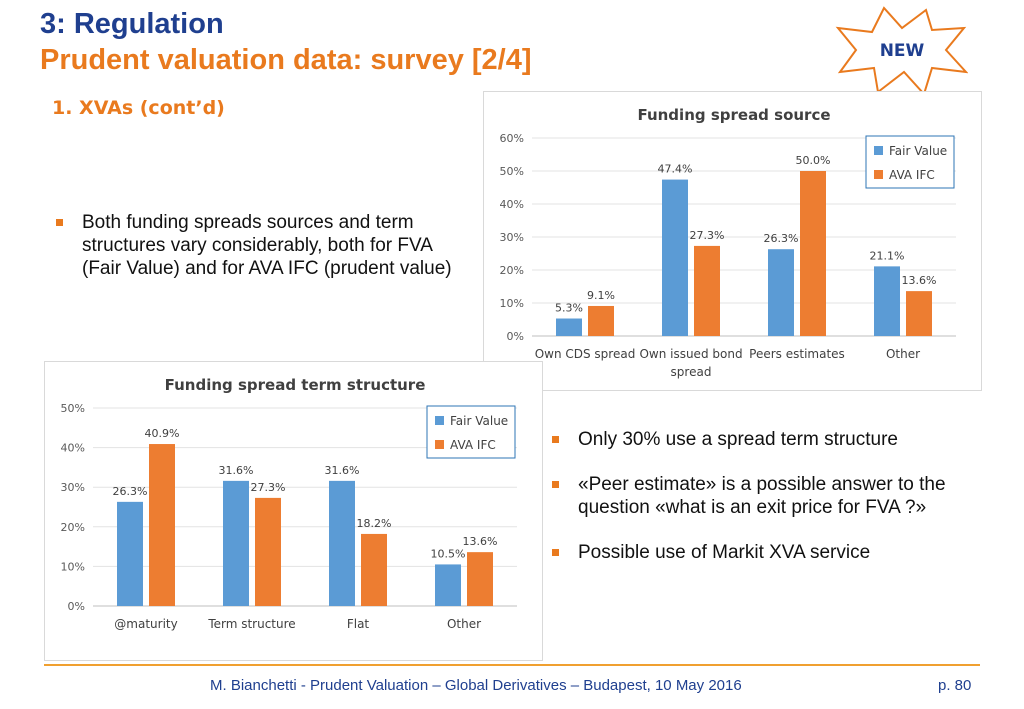 The width and height of the screenshot is (1024, 709). I want to click on slide-section-title: 3: Regulation, so click(132, 24).